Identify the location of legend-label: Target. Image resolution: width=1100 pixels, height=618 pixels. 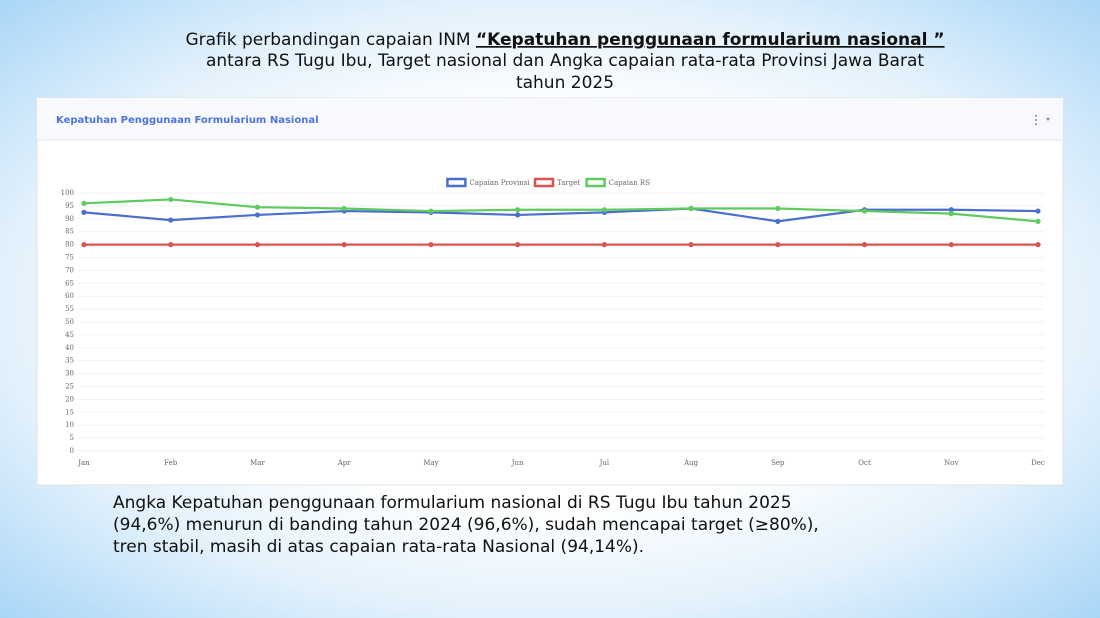
(568, 183).